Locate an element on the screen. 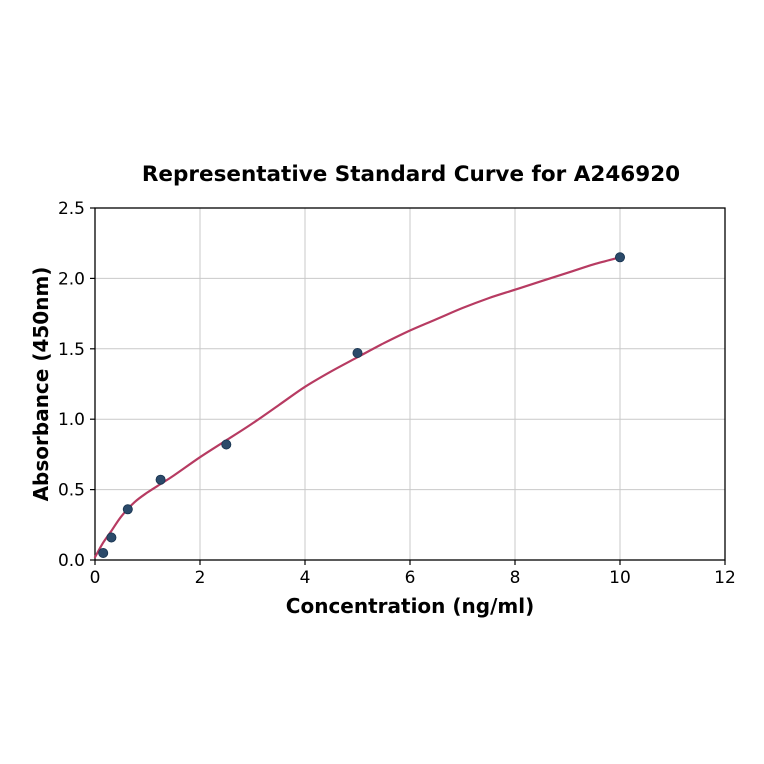  y-axis-label: Absorbance (450nm) is located at coordinates (41, 384).